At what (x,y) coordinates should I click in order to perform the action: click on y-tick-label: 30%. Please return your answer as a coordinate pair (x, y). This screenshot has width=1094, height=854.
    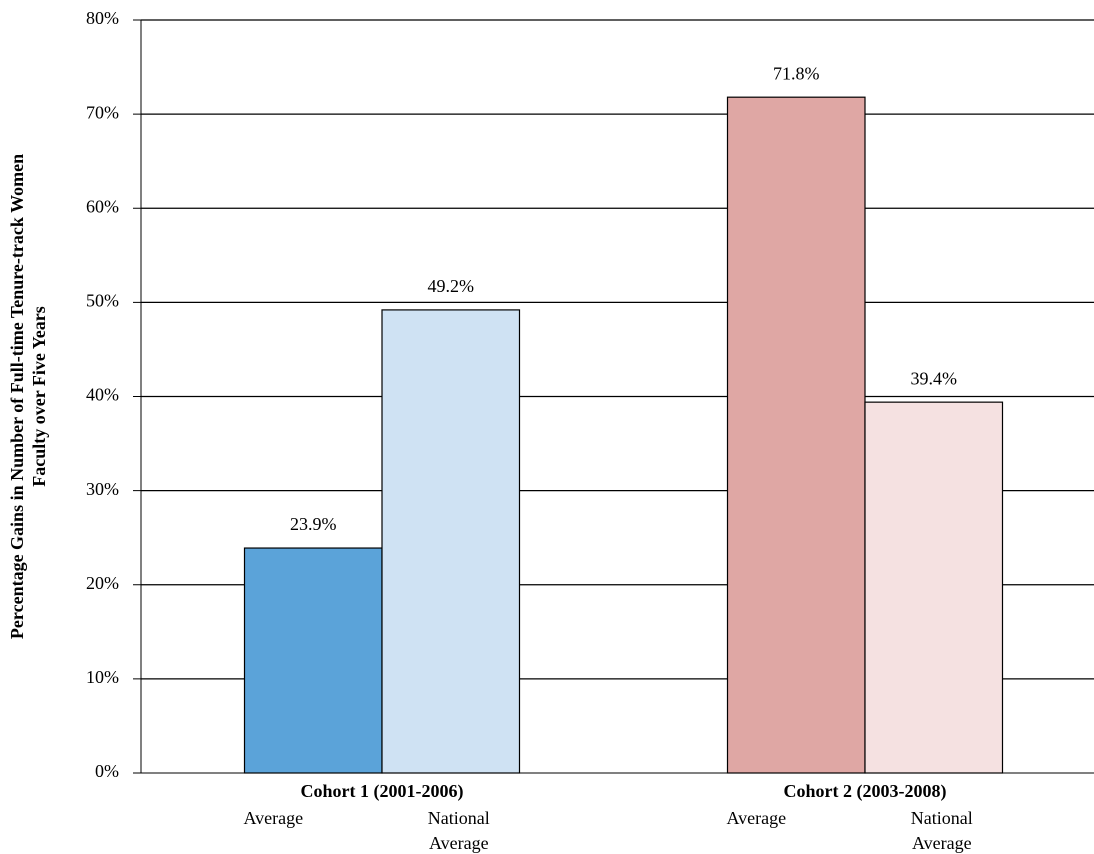
    Looking at the image, I should click on (102, 489).